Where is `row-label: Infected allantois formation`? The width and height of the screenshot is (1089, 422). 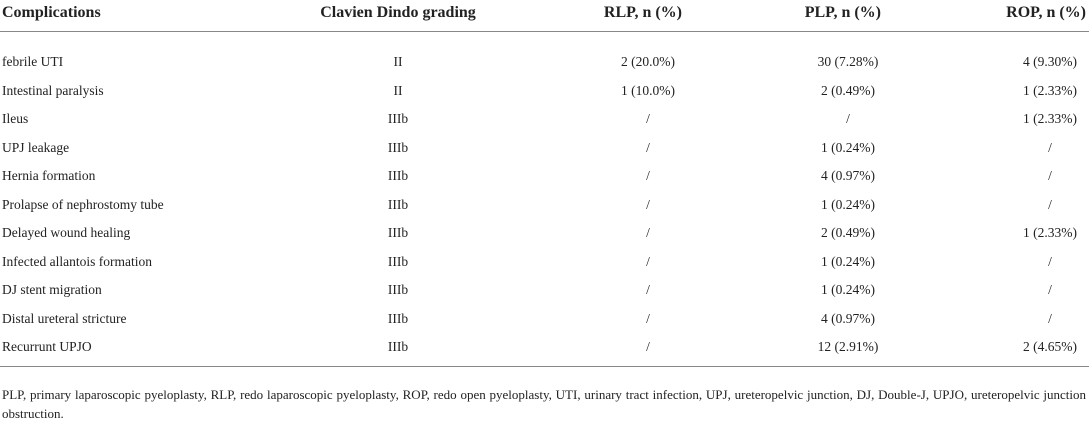
row-label: Infected allantois formation is located at coordinates (77, 261).